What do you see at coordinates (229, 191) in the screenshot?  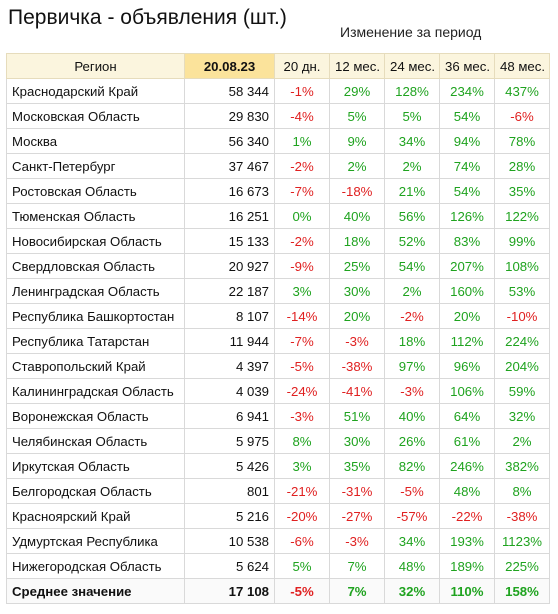 I see `listing-count: 16 673` at bounding box center [229, 191].